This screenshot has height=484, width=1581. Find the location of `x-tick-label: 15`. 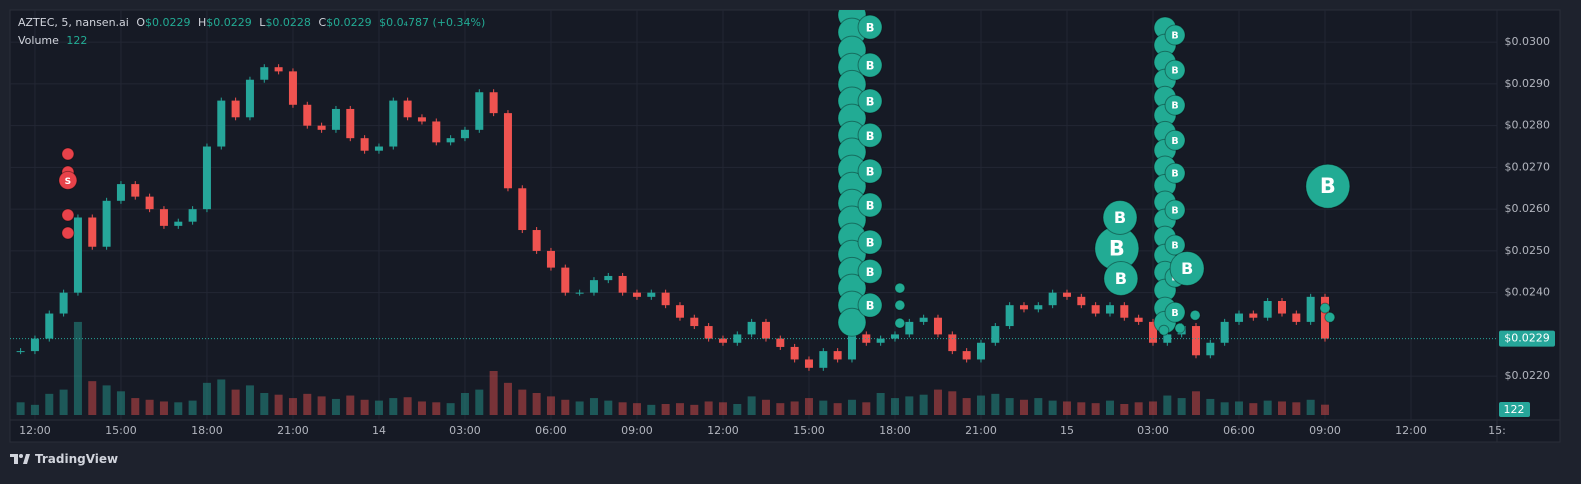

x-tick-label: 15 is located at coordinates (1067, 430).